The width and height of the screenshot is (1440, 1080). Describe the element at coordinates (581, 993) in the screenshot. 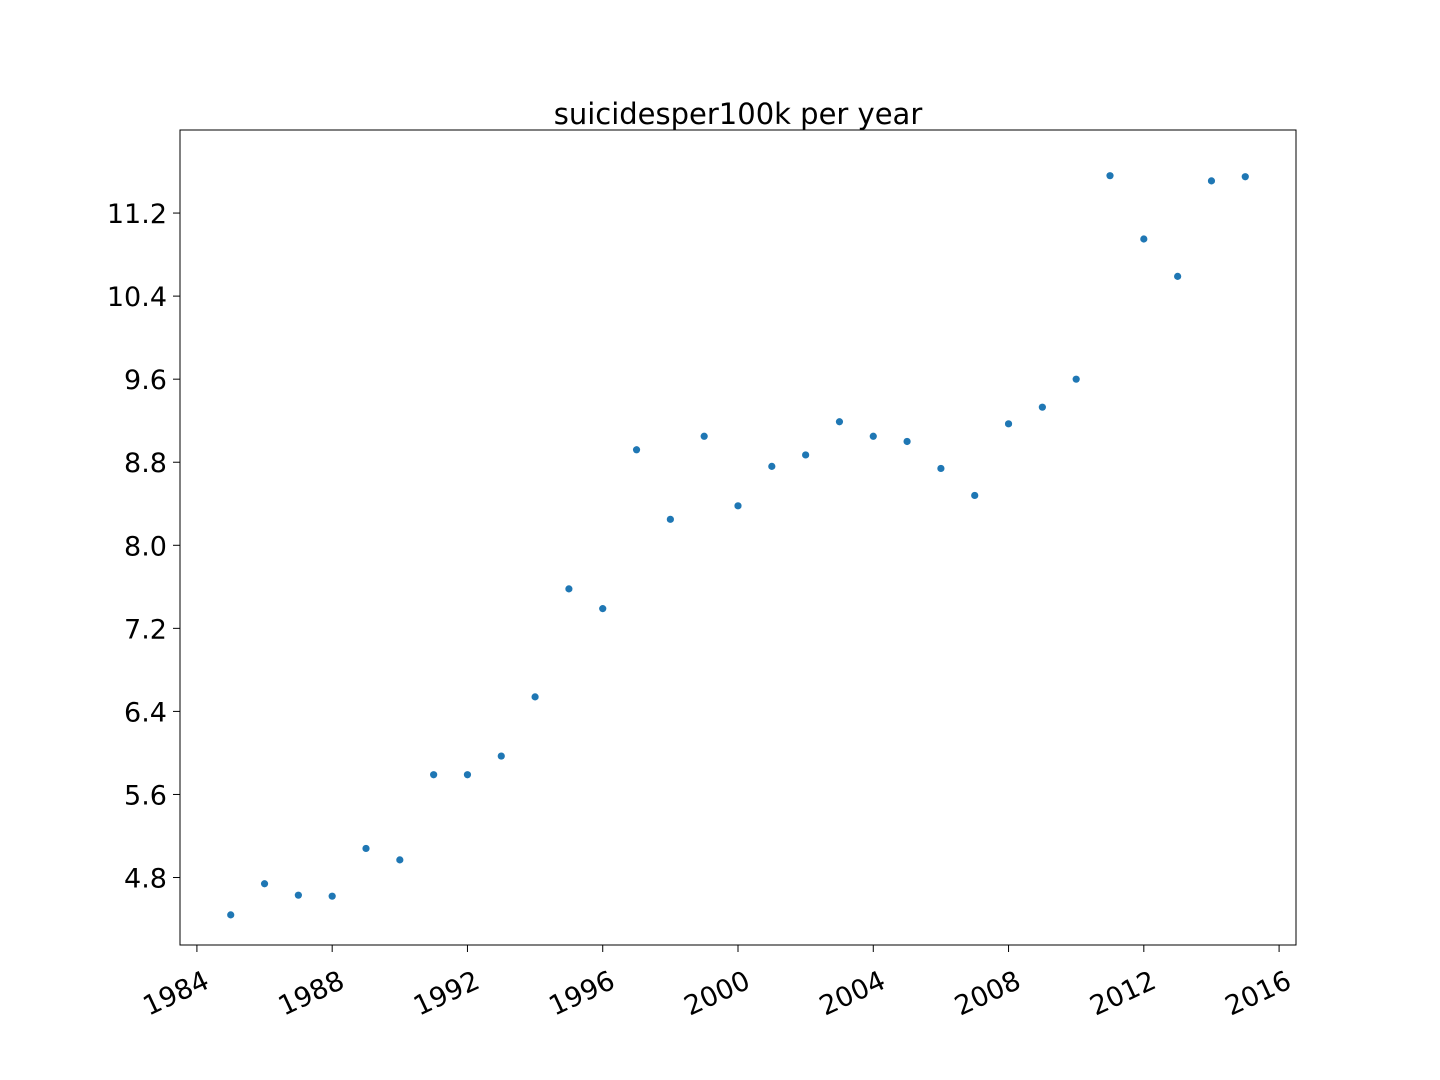

I see `x-tick-label: 1996` at that location.